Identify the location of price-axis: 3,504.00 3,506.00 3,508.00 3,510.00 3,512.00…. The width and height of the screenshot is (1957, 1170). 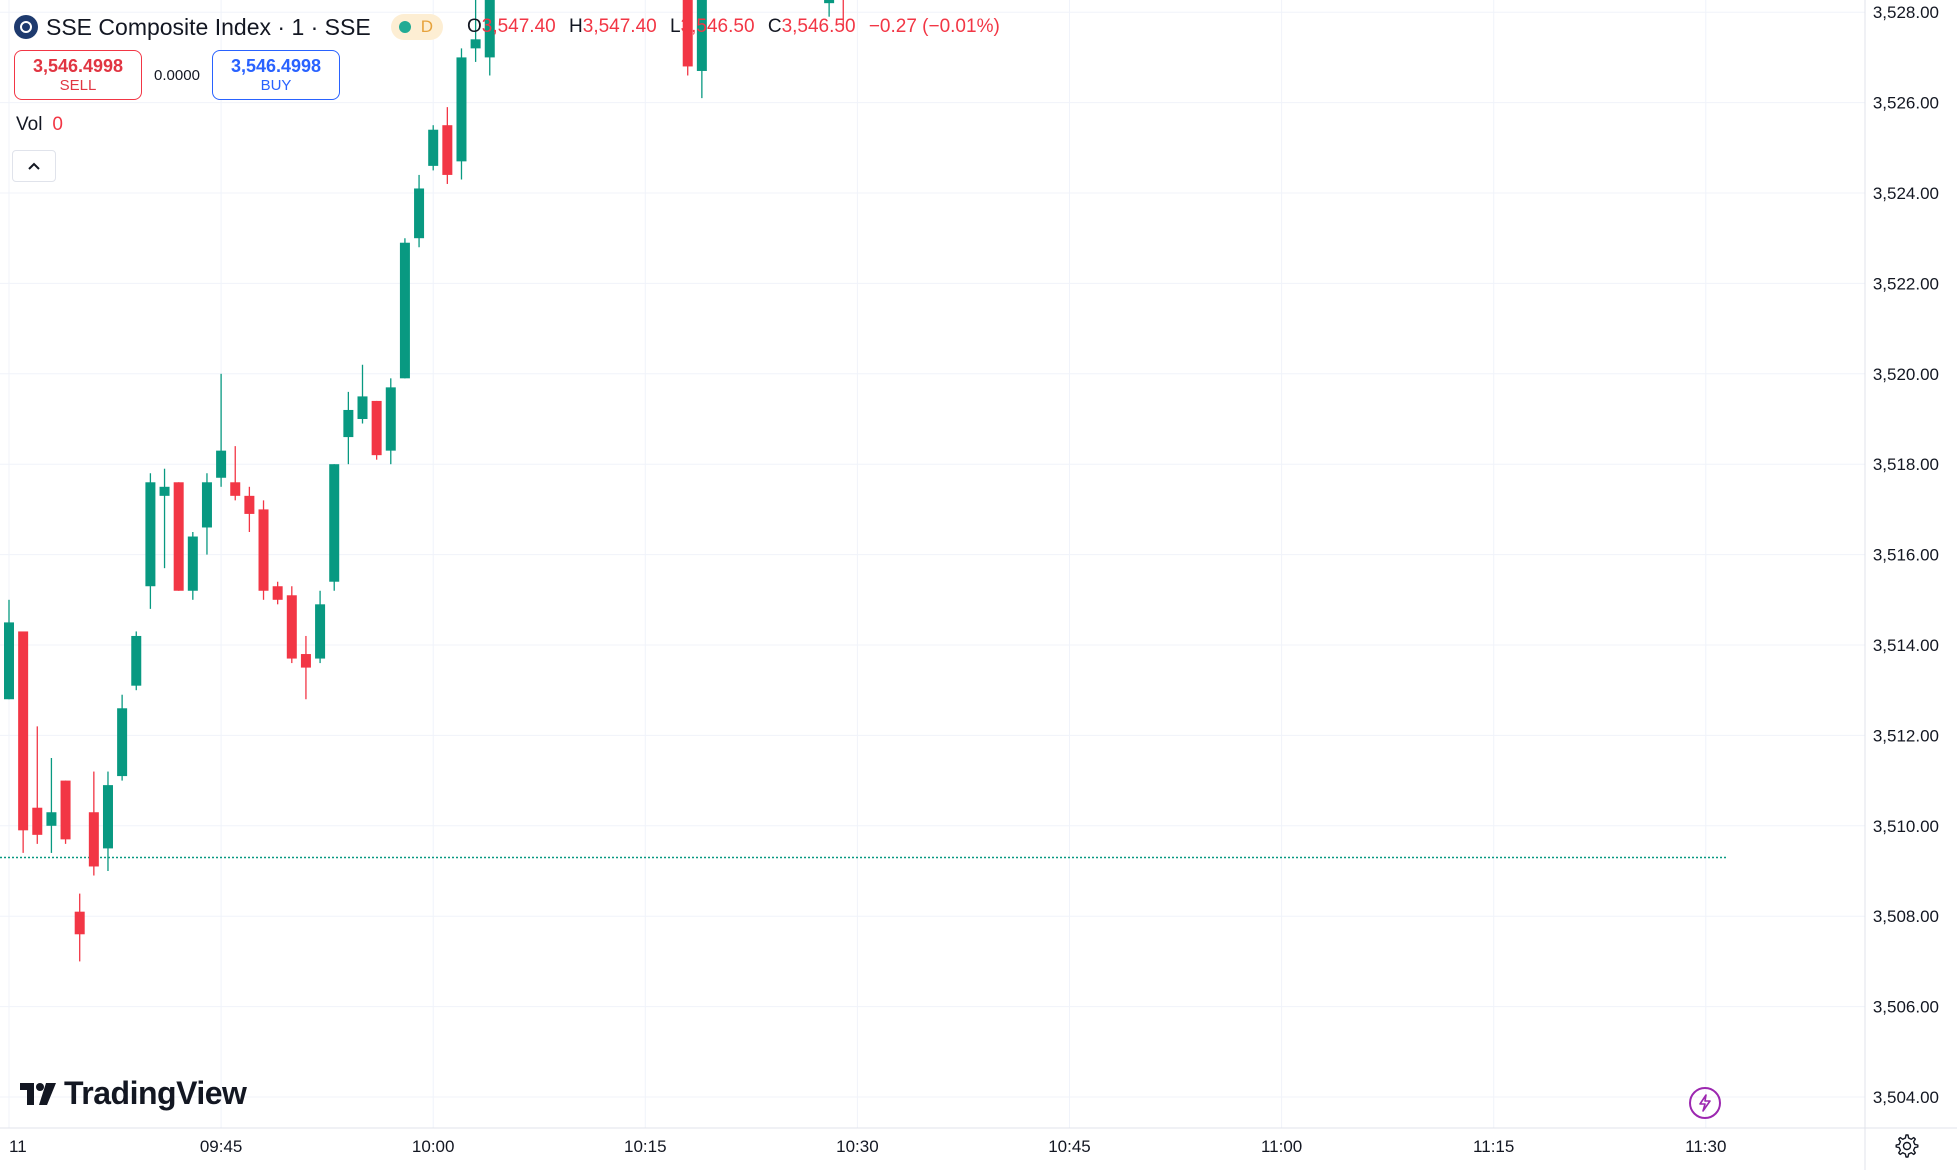
(1906, 555).